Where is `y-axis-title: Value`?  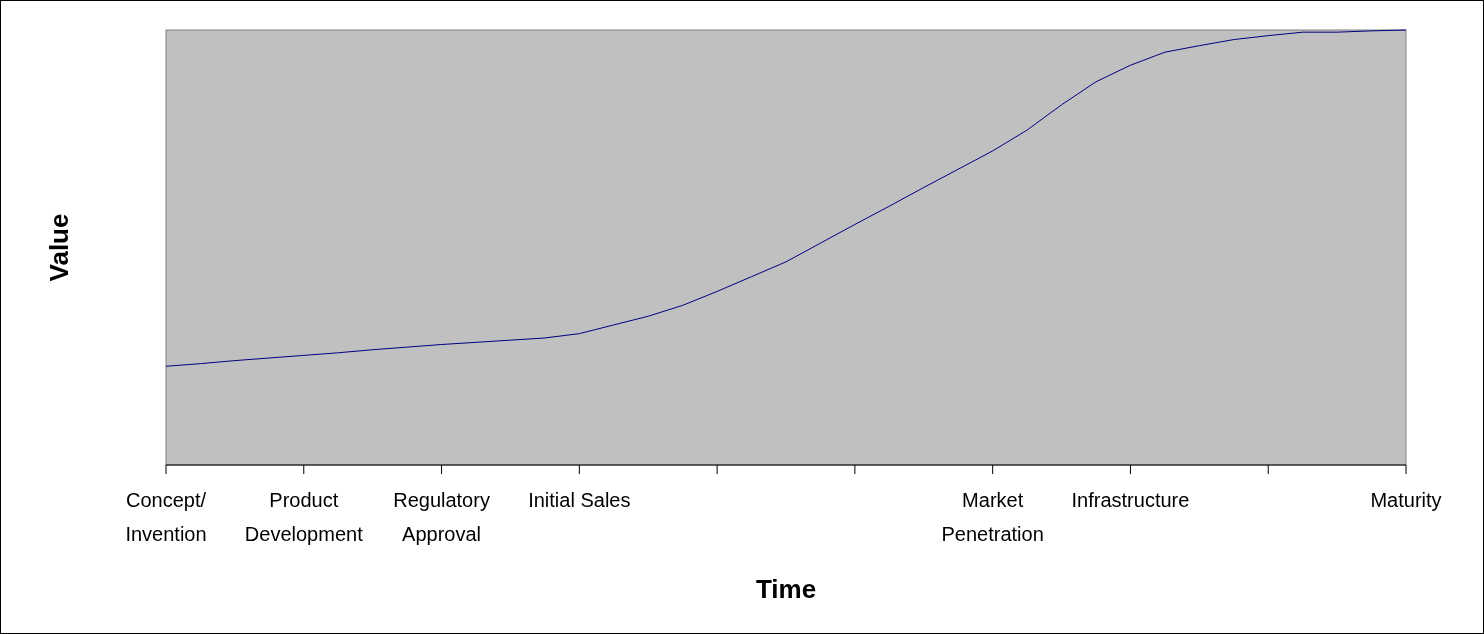
y-axis-title: Value is located at coordinates (59, 247).